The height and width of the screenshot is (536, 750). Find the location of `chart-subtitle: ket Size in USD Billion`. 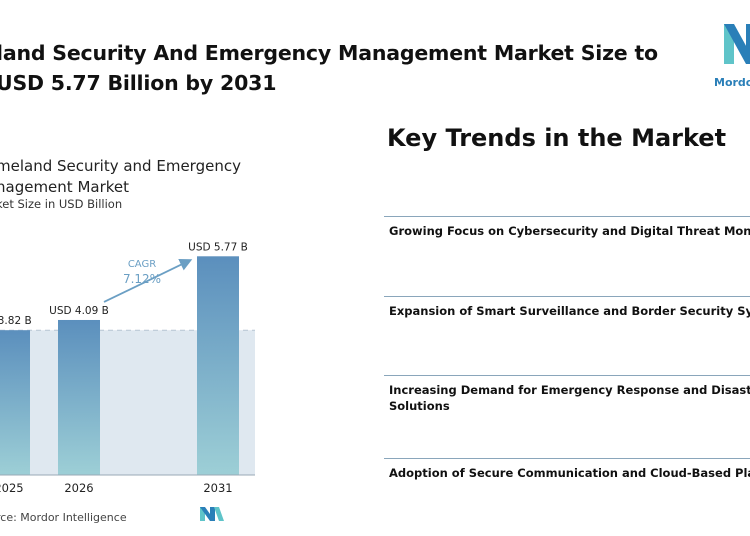

chart-subtitle: ket Size in USD Billion is located at coordinates (61, 204).